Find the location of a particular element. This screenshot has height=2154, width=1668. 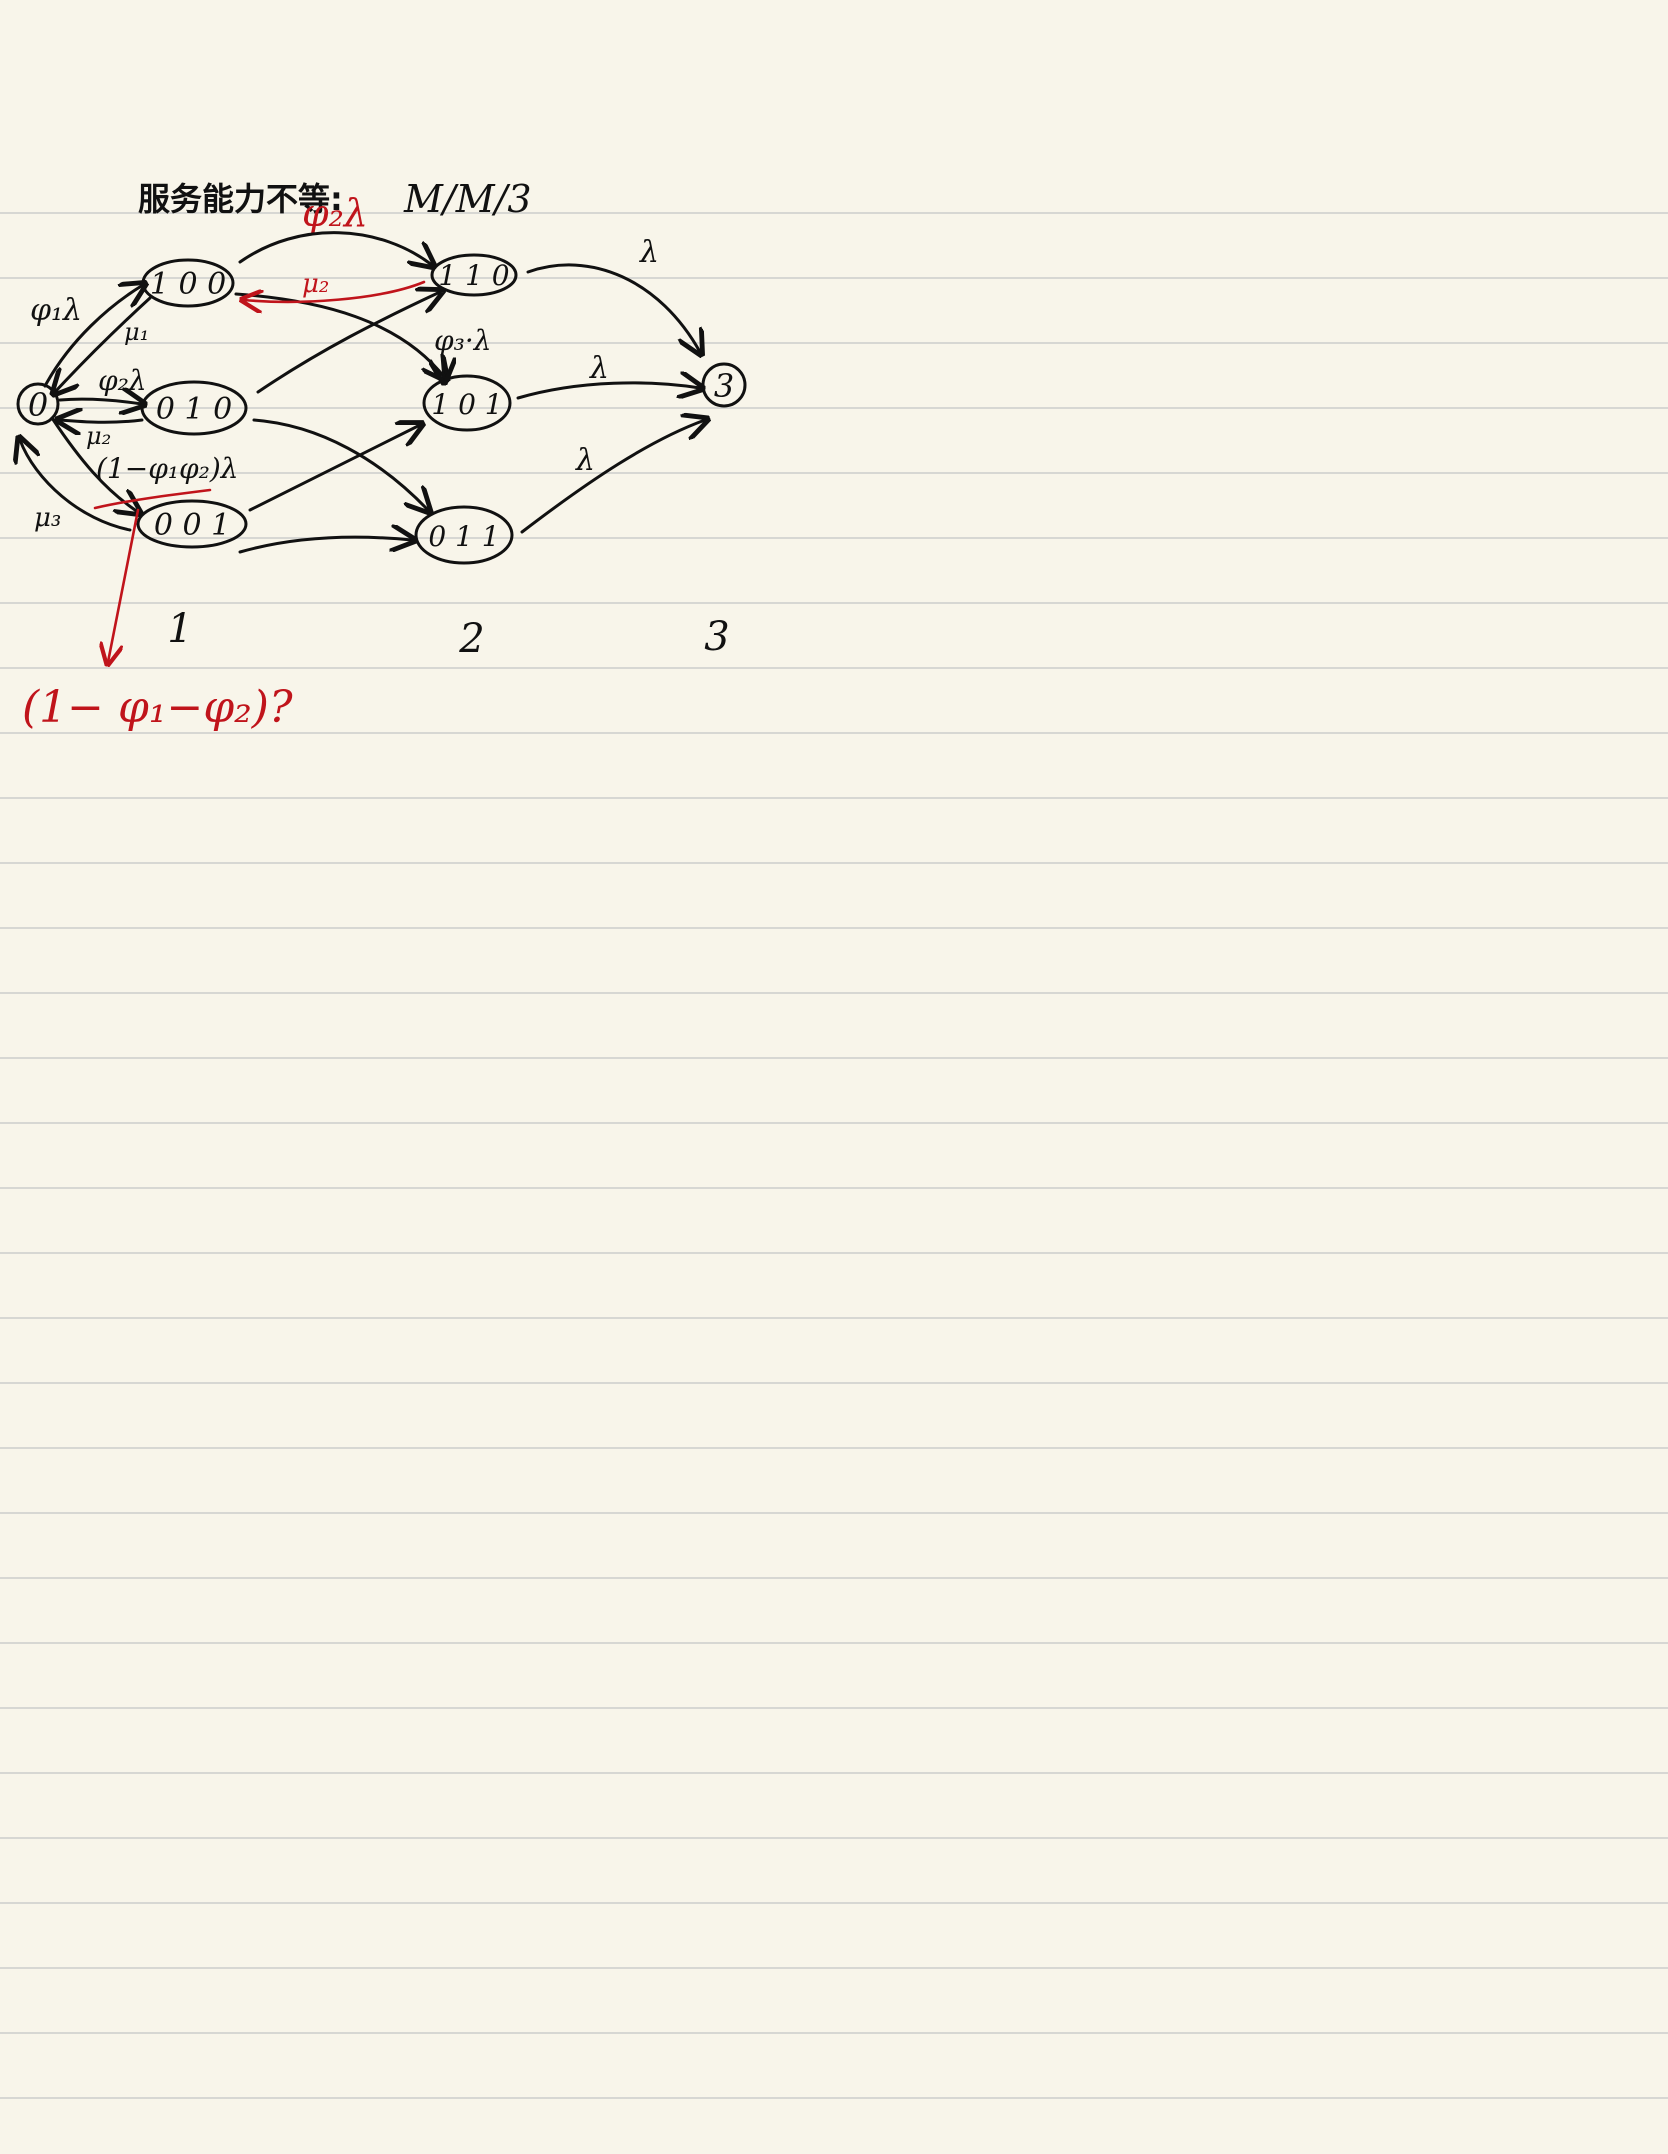

column-3-label: 3 is located at coordinates (716, 637).